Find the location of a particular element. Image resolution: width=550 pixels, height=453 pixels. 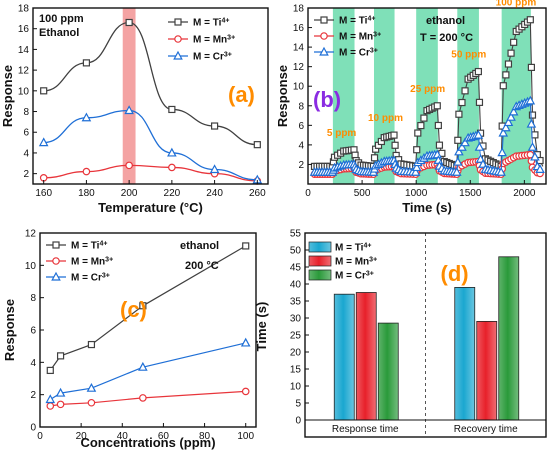

panel-a-highlight-band is located at coordinates (129, 96).